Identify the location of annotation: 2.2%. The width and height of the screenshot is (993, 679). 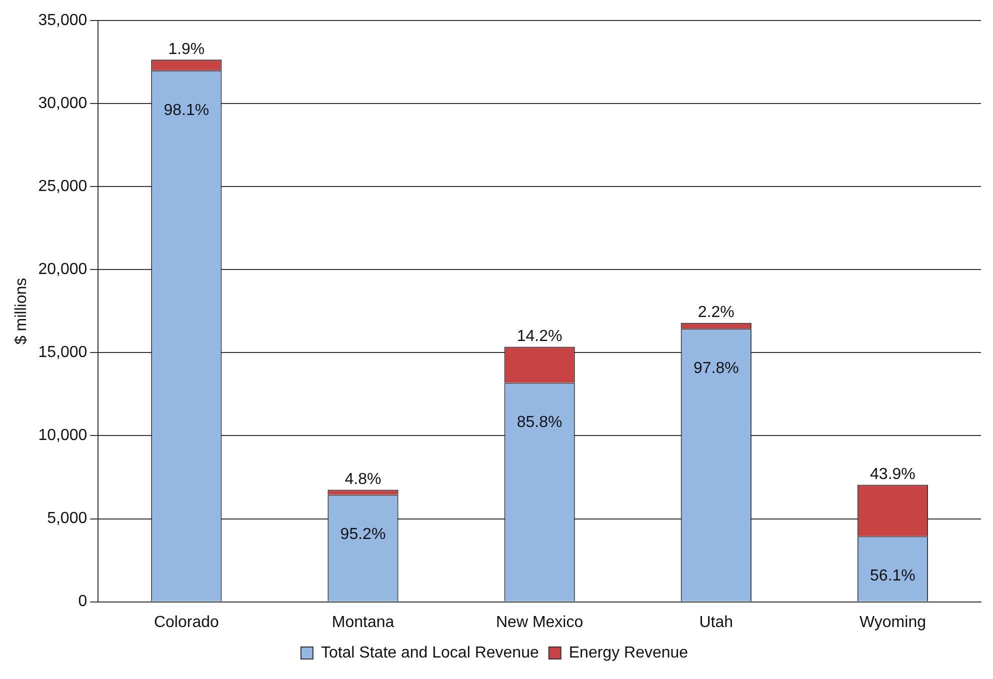
(716, 313).